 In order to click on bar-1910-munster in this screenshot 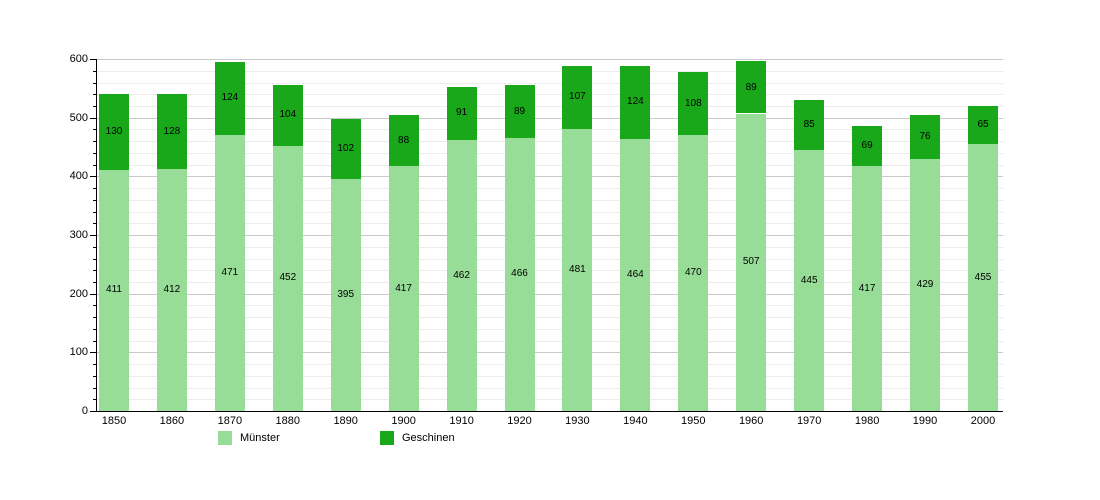, I will do `click(461, 275)`.